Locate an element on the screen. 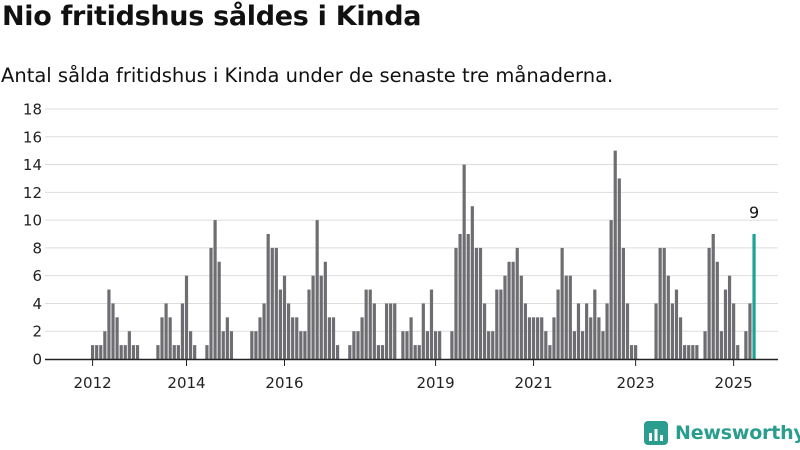 The height and width of the screenshot is (450, 800). y-tick-label: 8 is located at coordinates (37, 248).